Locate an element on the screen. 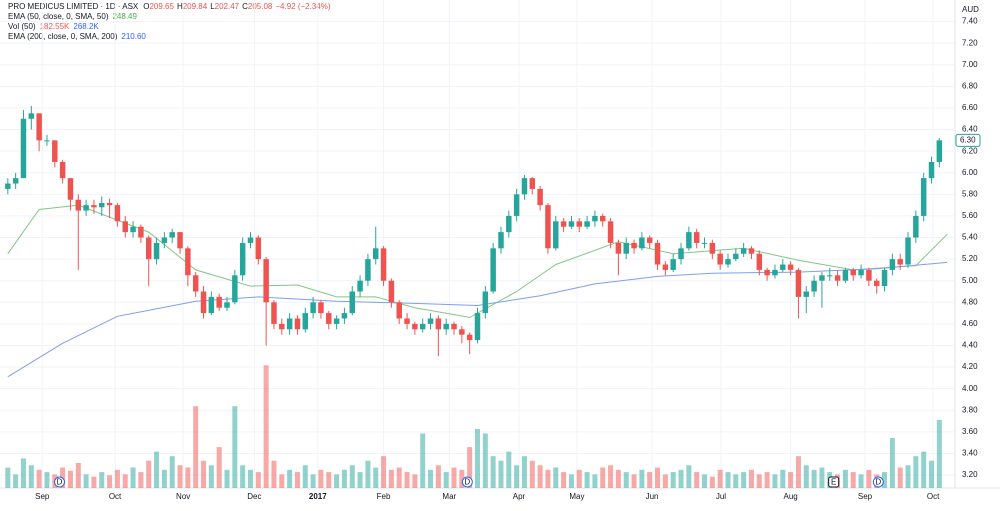 The image size is (1000, 511). y-tick-label: 4.60 is located at coordinates (970, 323).